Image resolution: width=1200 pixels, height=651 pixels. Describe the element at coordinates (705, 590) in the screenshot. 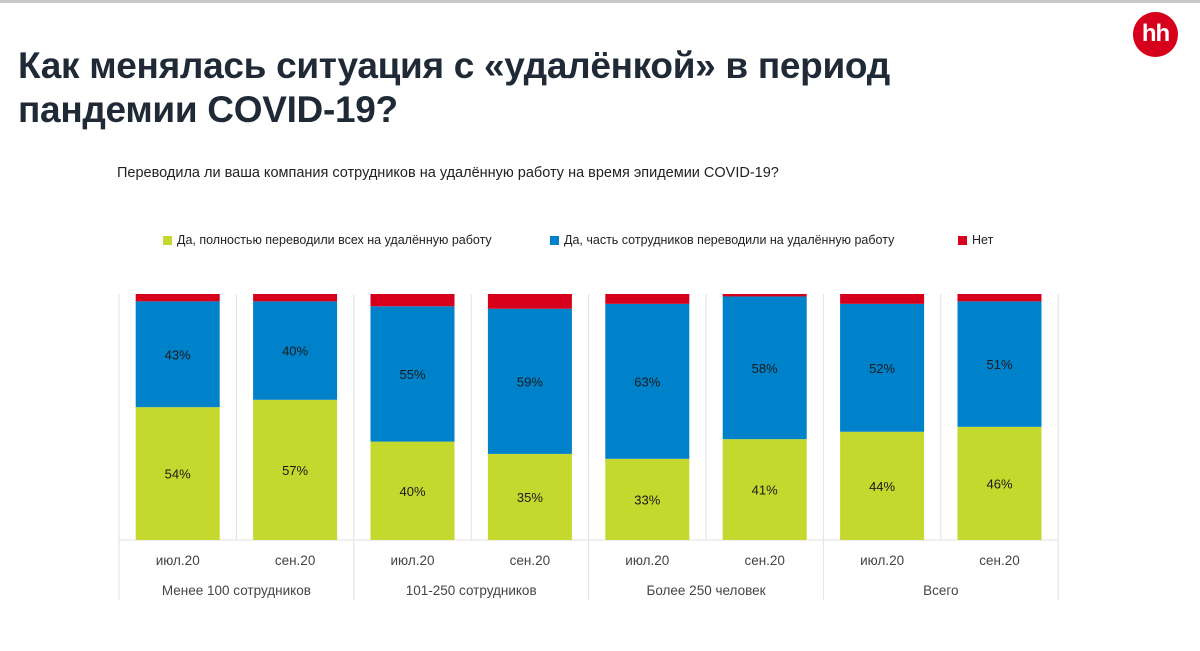

I see `group-label: Более 250 человек` at that location.